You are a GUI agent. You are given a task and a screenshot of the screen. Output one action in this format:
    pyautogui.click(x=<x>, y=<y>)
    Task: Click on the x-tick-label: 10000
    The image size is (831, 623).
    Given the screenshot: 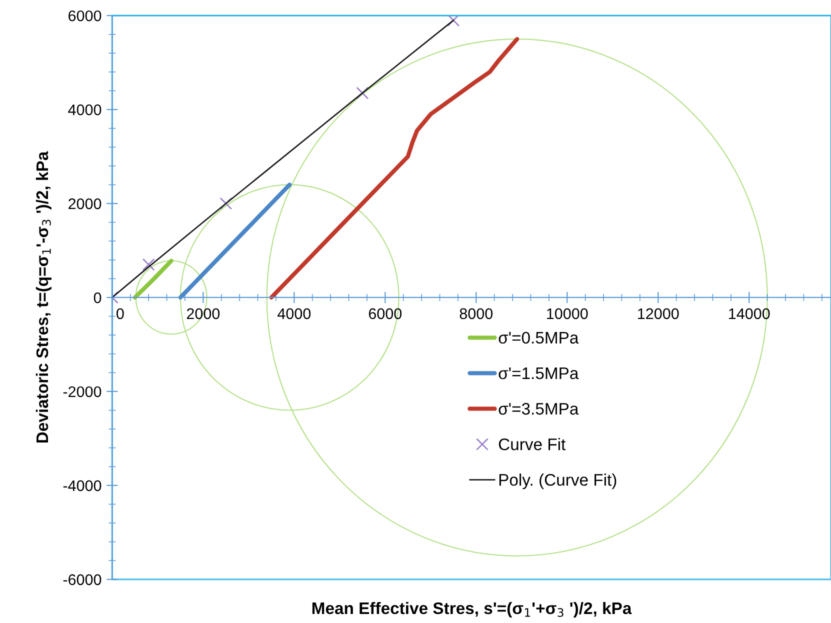 What is the action you would take?
    pyautogui.click(x=567, y=314)
    